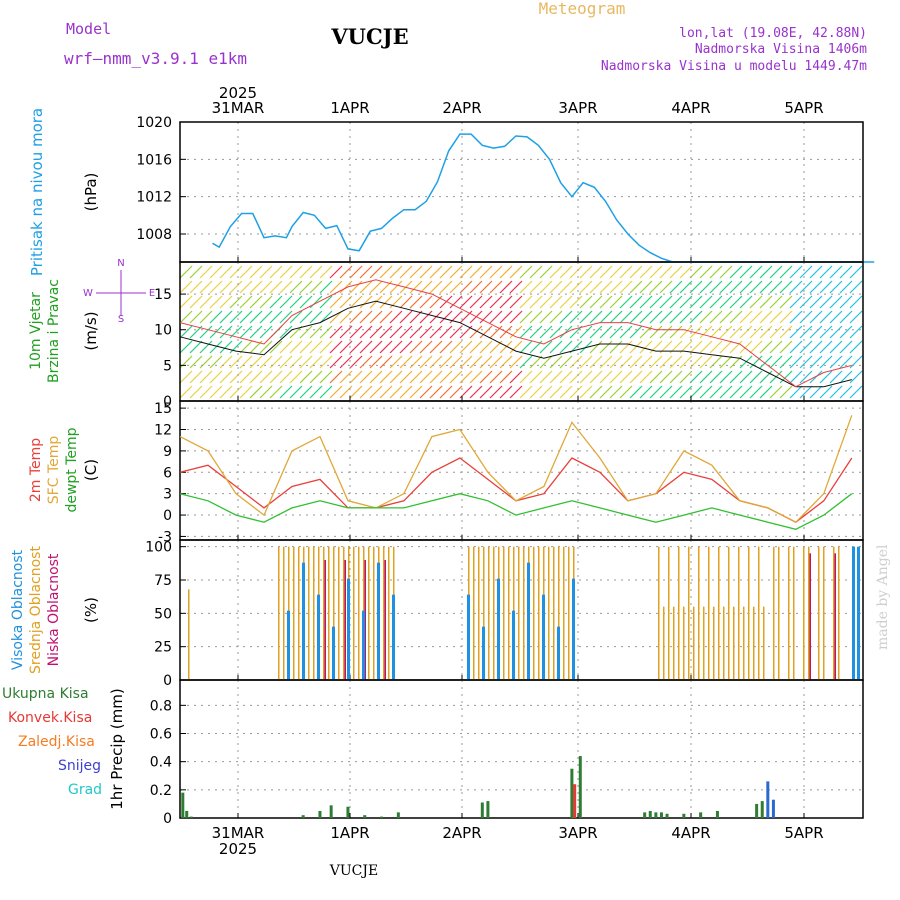 The image size is (900, 900). Describe the element at coordinates (521, 749) in the screenshot. I see `panel-border` at that location.